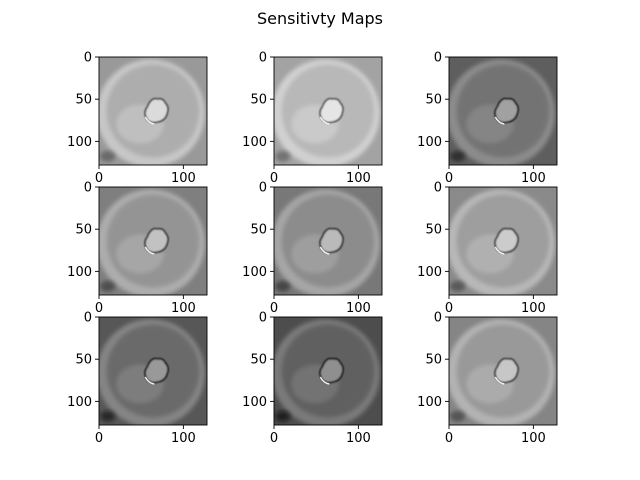 This screenshot has width=640, height=480. Describe the element at coordinates (320, 18) in the screenshot. I see `figure-title: Sensitivty Maps` at that location.